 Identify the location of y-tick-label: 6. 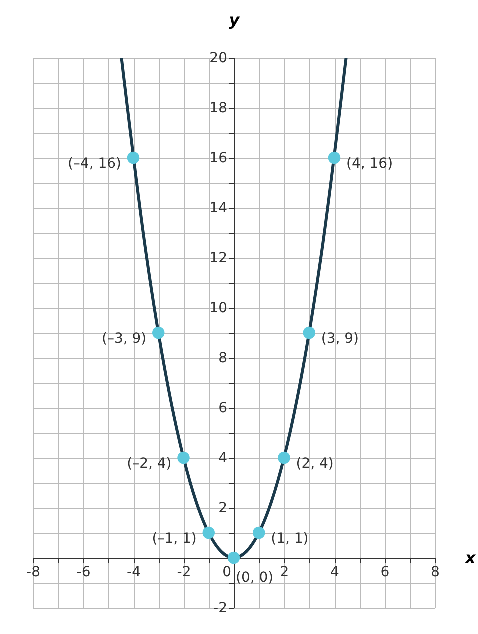
(223, 408).